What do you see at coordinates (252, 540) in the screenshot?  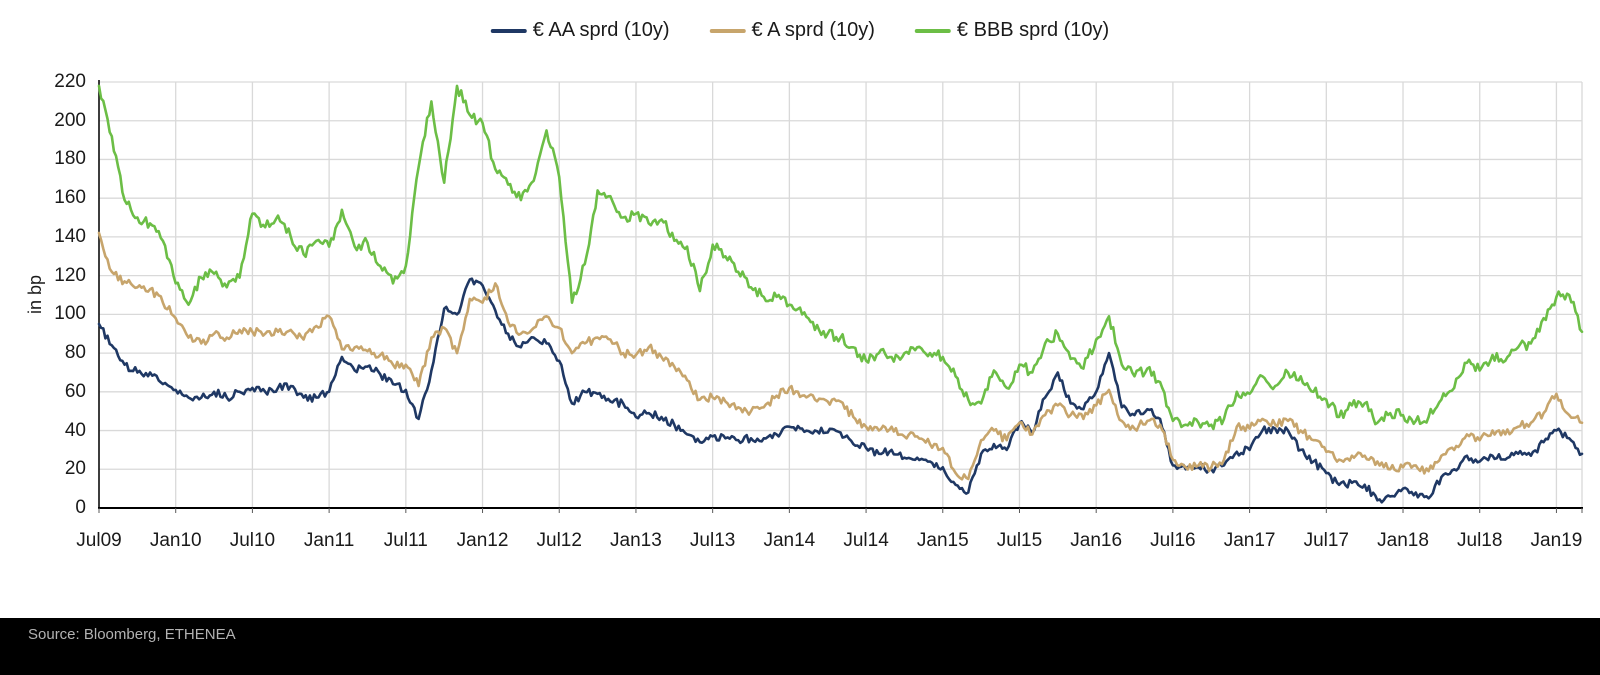 I see `x-tick-label-Jul10: Jul10` at bounding box center [252, 540].